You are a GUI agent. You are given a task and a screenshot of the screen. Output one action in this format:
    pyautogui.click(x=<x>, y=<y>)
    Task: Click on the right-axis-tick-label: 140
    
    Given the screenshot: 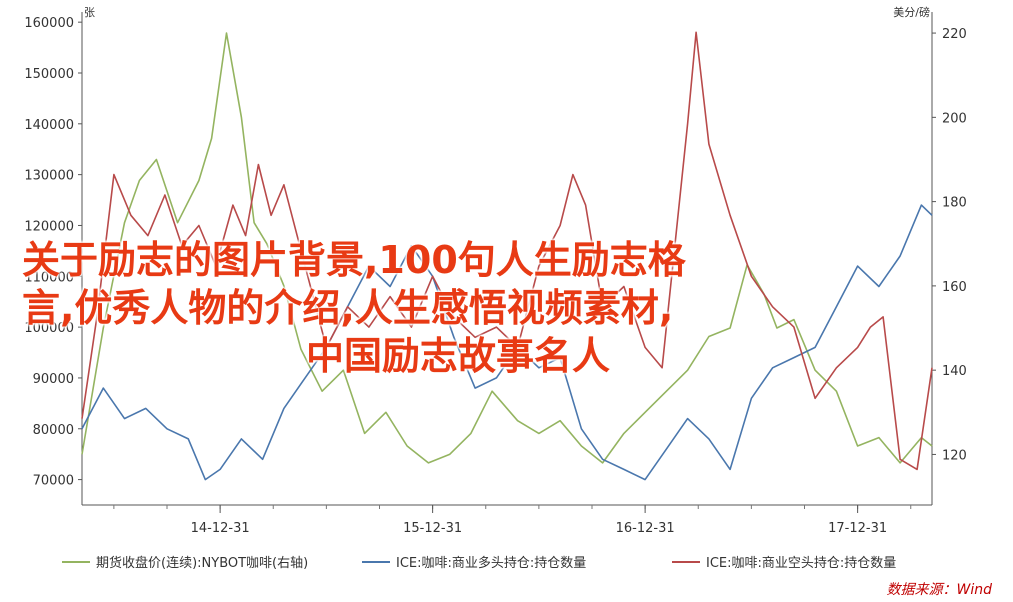 What is the action you would take?
    pyautogui.click(x=954, y=371)
    